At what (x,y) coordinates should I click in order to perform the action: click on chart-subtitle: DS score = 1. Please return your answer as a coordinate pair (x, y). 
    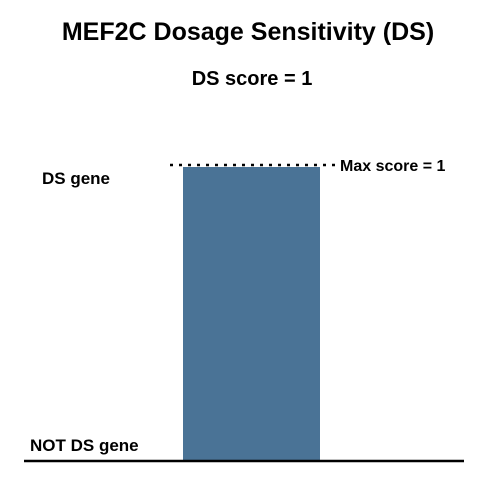
    Looking at the image, I should click on (252, 79).